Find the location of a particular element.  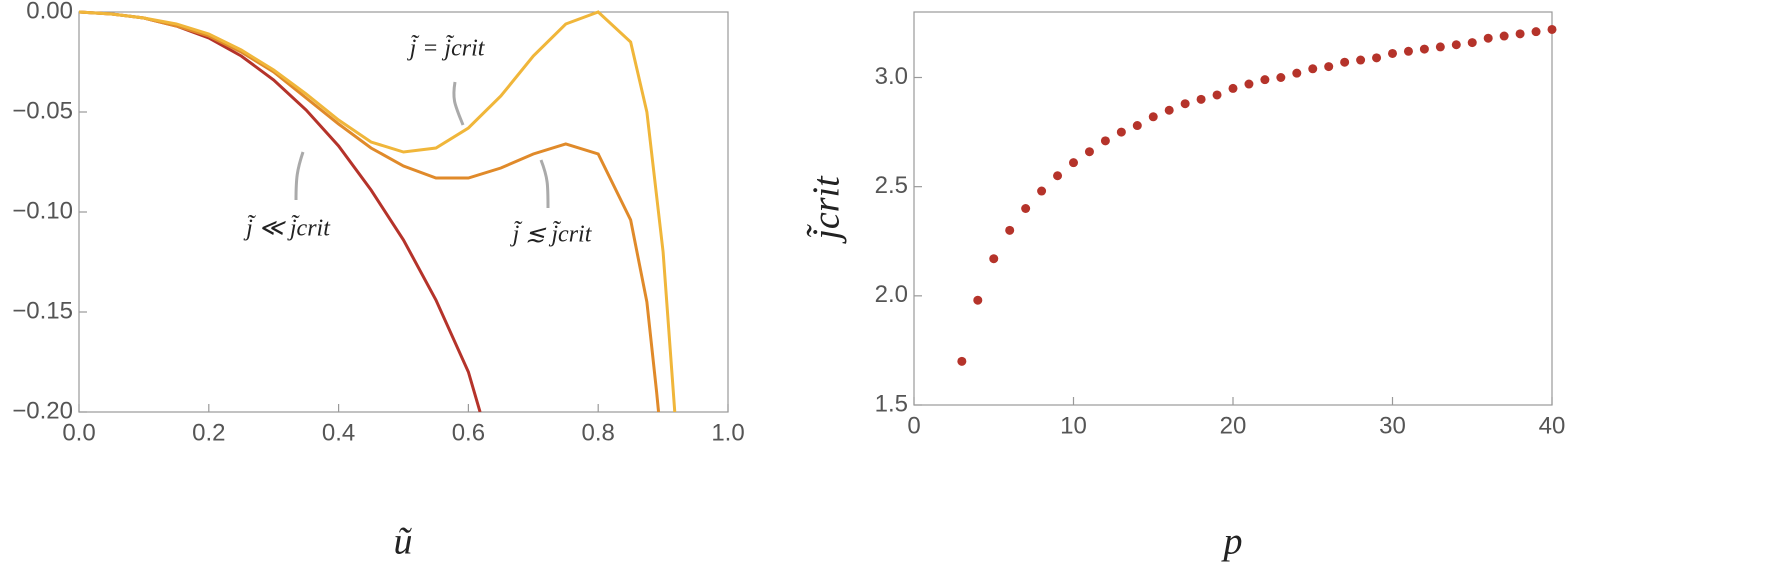

y-tick-label: −0.10 is located at coordinates (42, 210).